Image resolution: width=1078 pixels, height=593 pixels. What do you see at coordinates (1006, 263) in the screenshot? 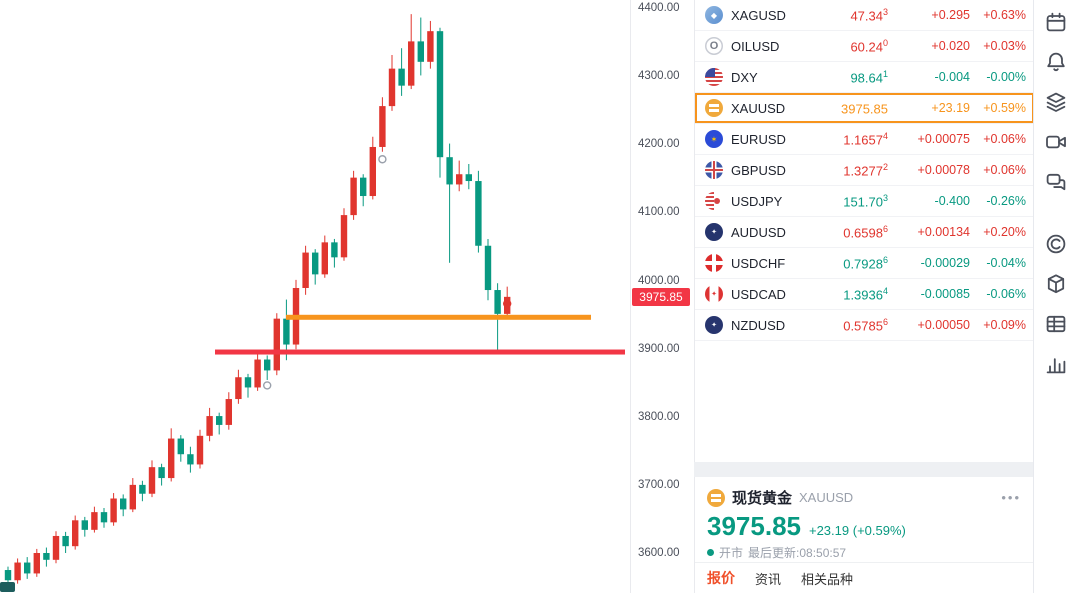
I see `change-percent: -0.04%` at bounding box center [1006, 263].